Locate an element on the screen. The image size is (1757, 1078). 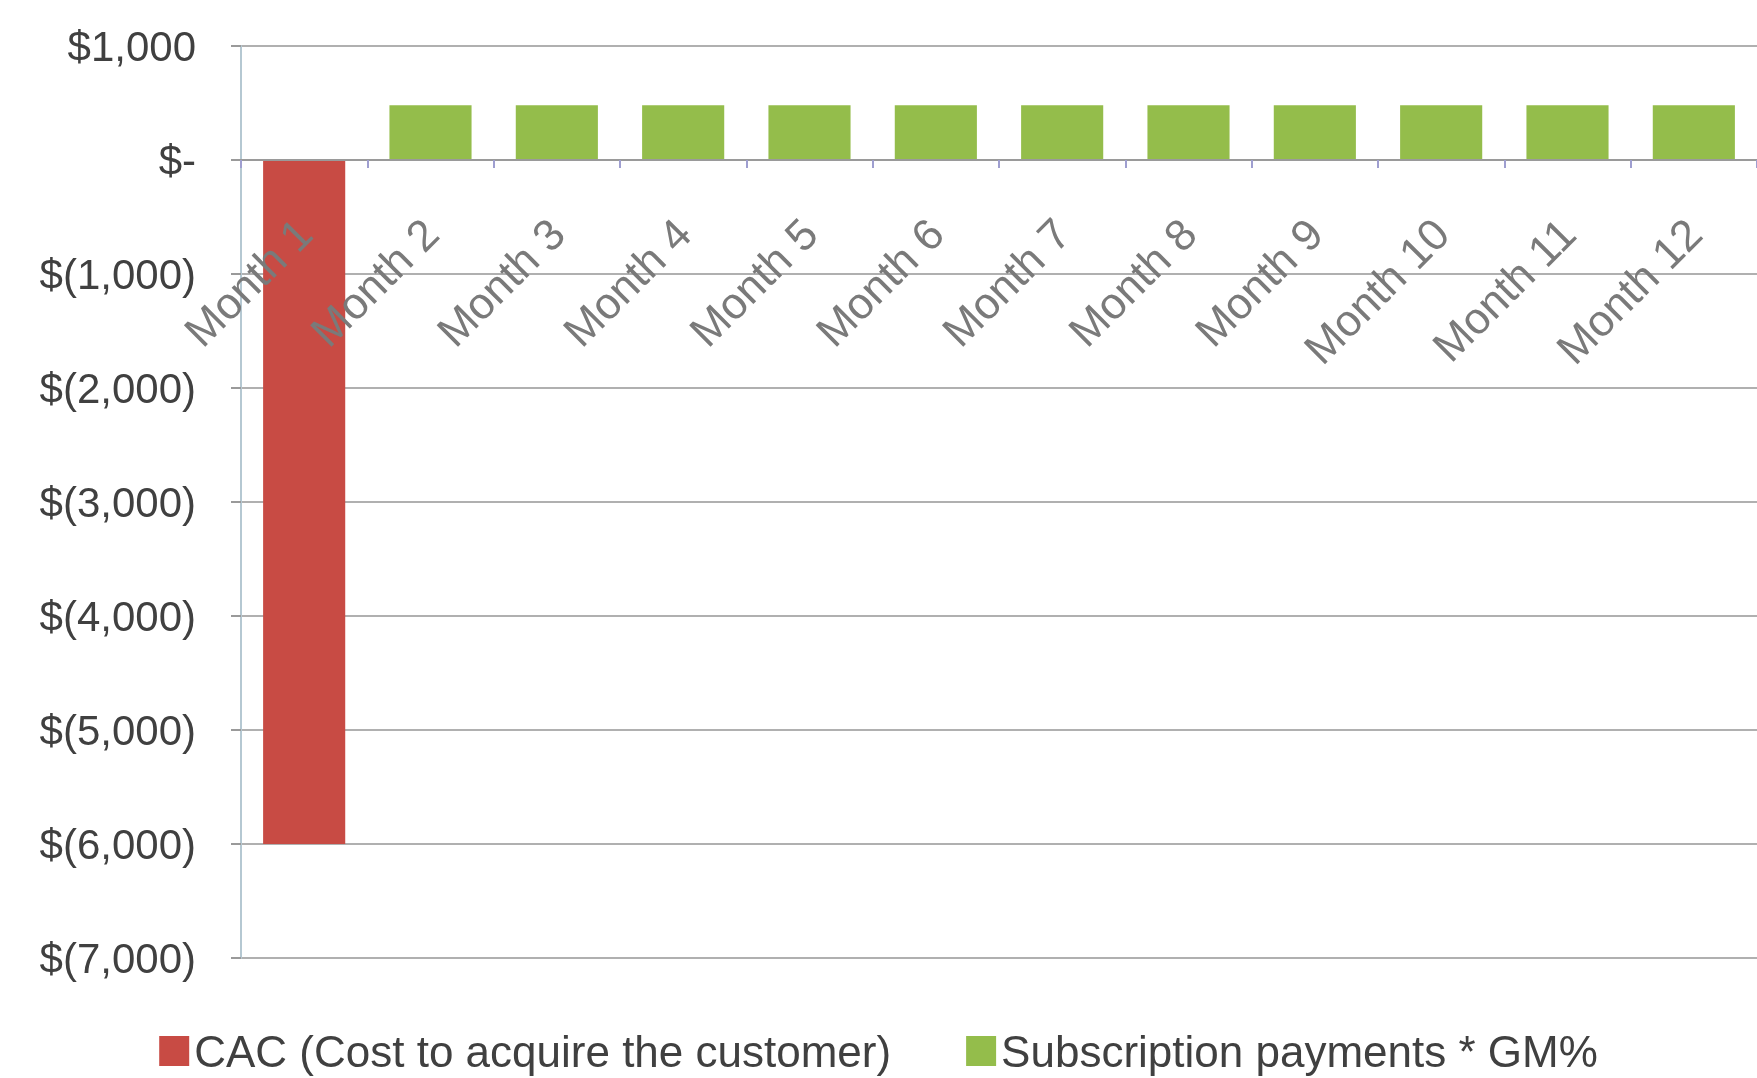
legend-label: CAC (Cost to acquire the customer) is located at coordinates (543, 1051).